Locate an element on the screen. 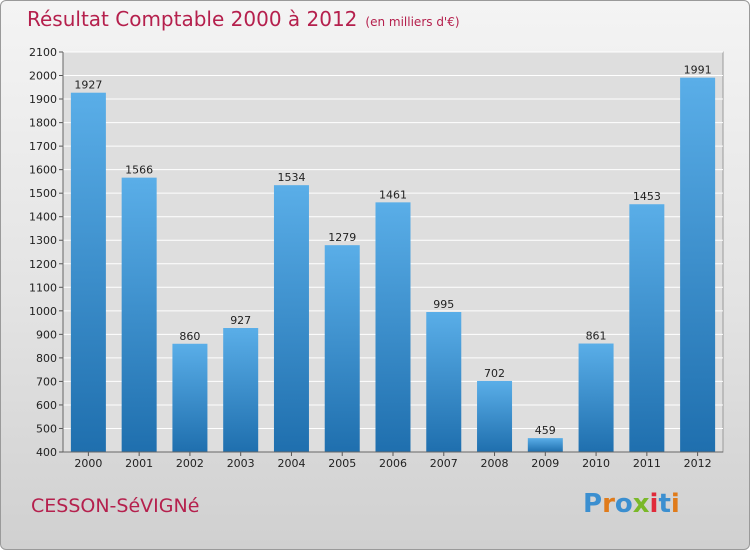 The height and width of the screenshot is (550, 750). y-tick-label: 1800 is located at coordinates (43, 123).